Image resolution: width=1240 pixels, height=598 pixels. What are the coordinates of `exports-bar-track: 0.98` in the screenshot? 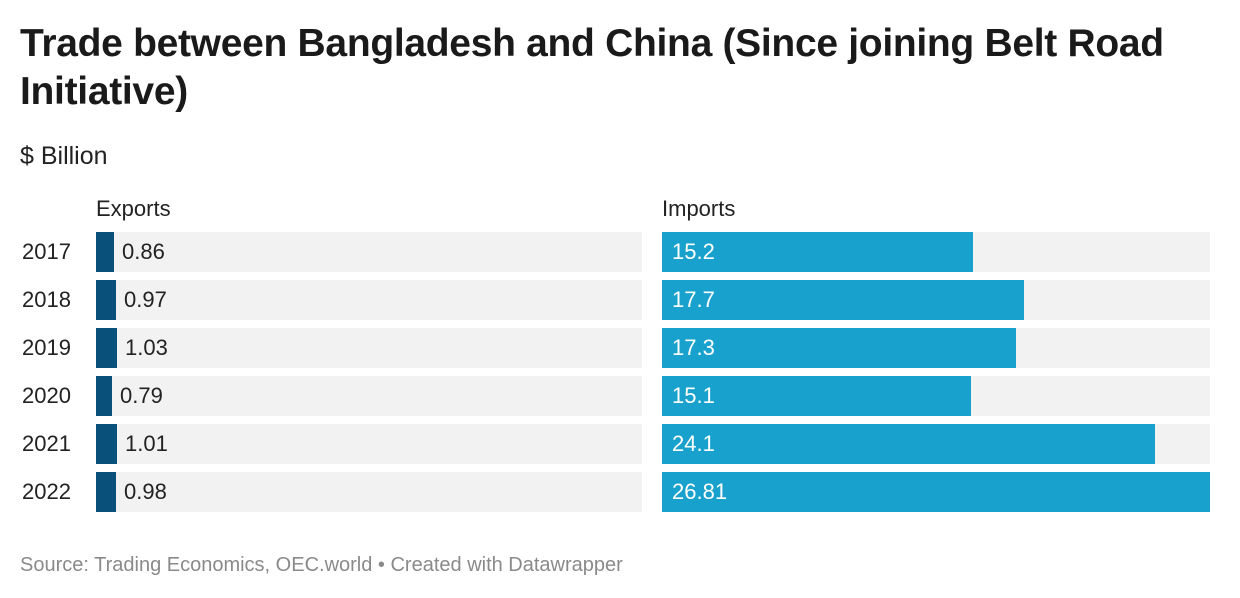 It's located at (369, 492).